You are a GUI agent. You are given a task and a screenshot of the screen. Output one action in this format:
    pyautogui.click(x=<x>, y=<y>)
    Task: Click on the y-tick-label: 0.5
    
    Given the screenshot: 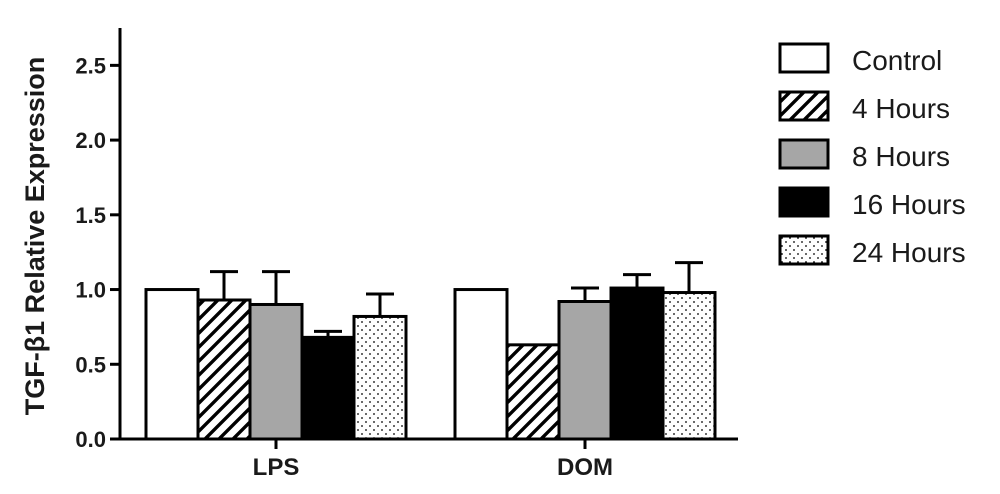 What is the action you would take?
    pyautogui.click(x=90, y=364)
    